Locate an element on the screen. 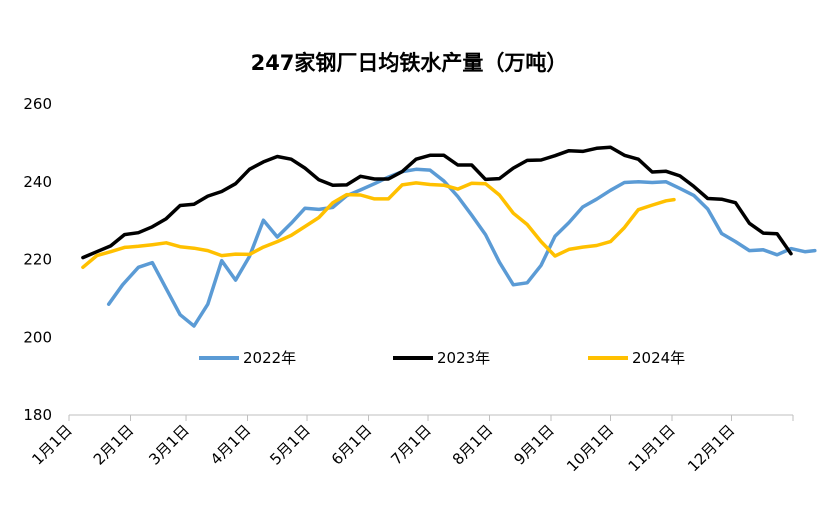  legend-label: 2024年 is located at coordinates (658, 358).